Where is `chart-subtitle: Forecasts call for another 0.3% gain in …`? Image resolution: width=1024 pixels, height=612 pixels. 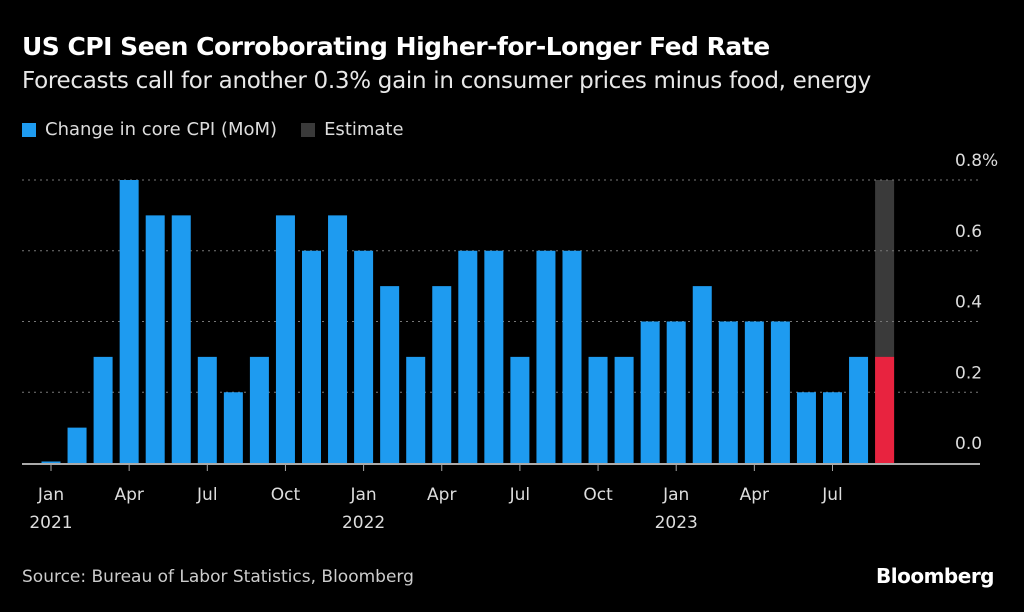 chart-subtitle: Forecasts call for another 0.3% gain in … is located at coordinates (446, 81).